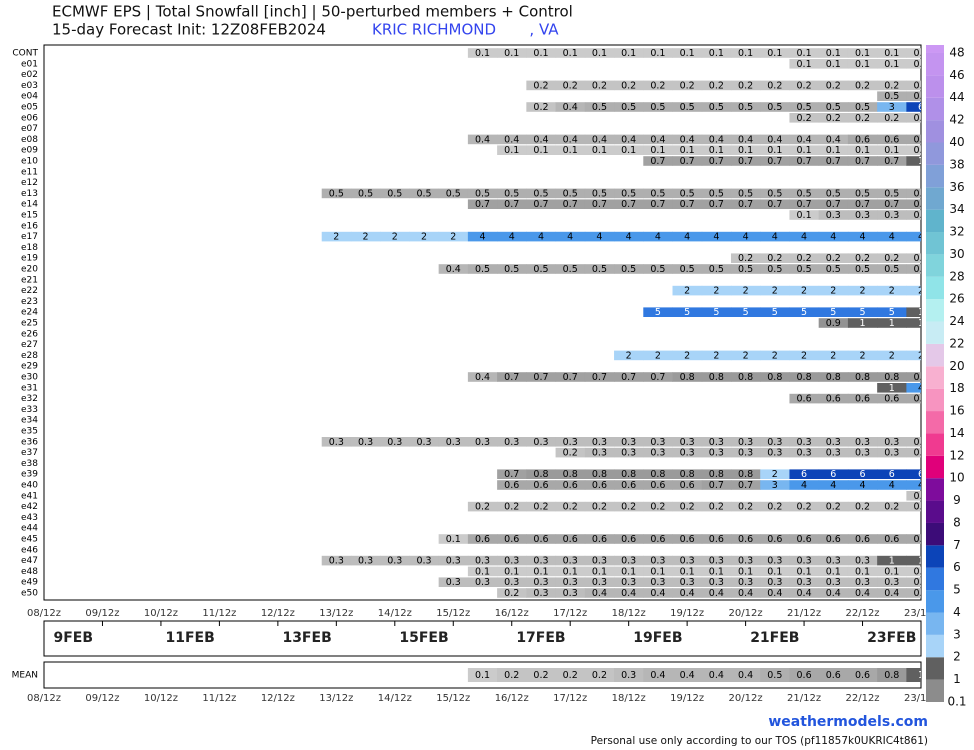  I want to click on chart-subtitle: 15-day Forecast Init: 12Z08FEB2024, so click(189, 30).